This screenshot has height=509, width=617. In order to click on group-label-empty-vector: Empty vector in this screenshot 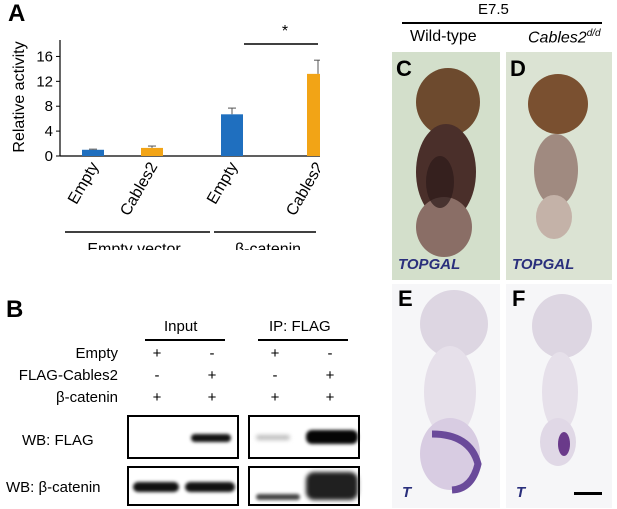, I will do `click(134, 245)`.